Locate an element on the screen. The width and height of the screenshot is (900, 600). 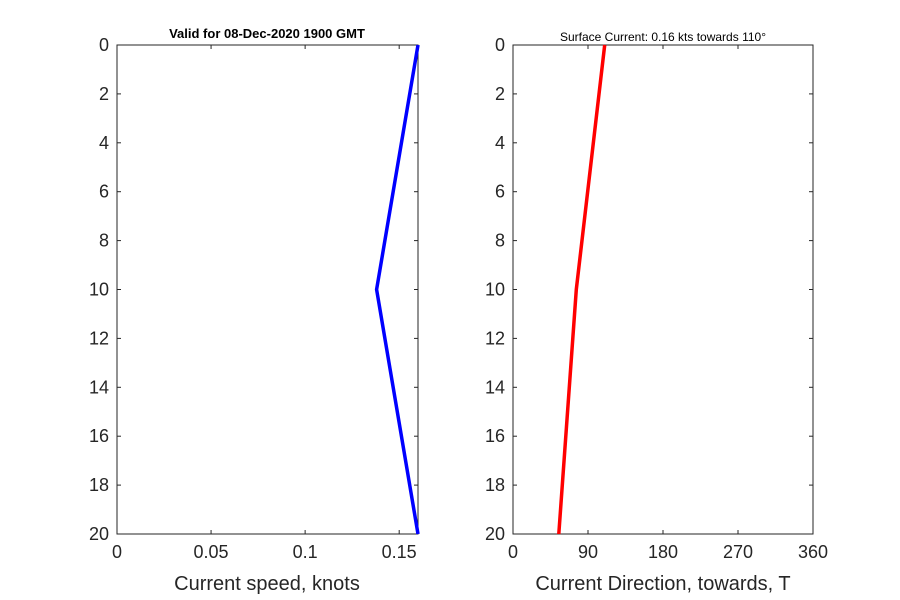
direction-y-tick-label: 18 is located at coordinates (495, 485).